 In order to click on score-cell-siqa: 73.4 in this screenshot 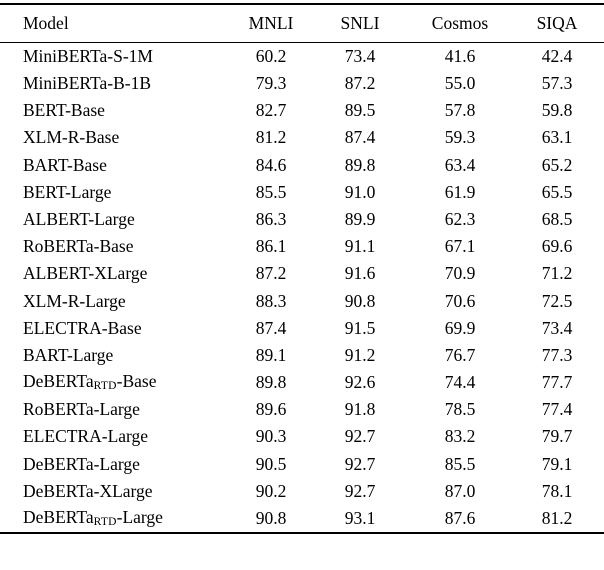, I will do `click(557, 327)`.